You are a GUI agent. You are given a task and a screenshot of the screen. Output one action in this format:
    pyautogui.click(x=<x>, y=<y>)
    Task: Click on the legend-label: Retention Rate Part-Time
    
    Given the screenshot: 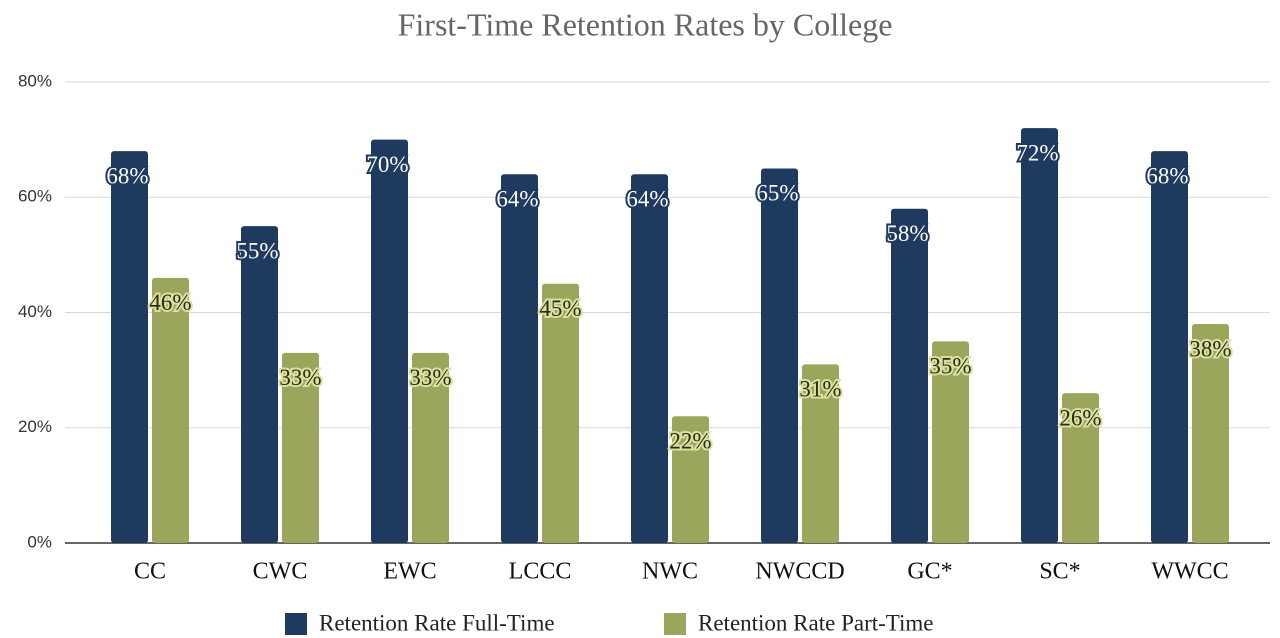 What is the action you would take?
    pyautogui.click(x=816, y=622)
    